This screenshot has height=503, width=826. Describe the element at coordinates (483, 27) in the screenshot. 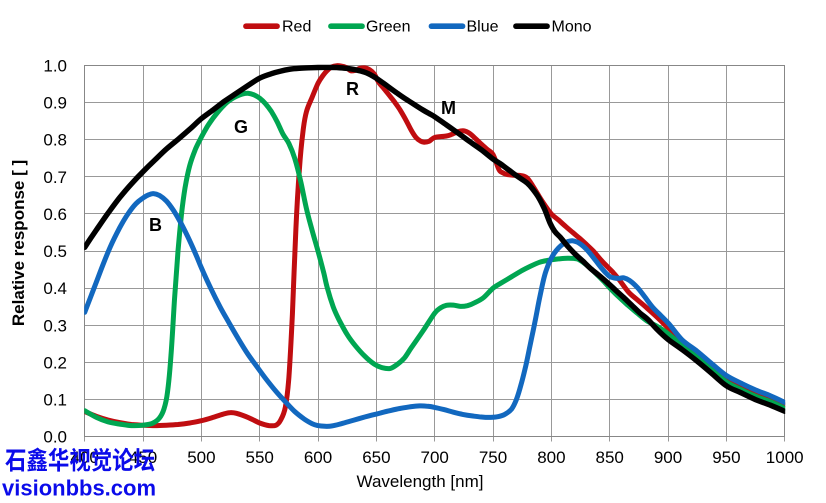

I see `svg-text: Blue` at that location.